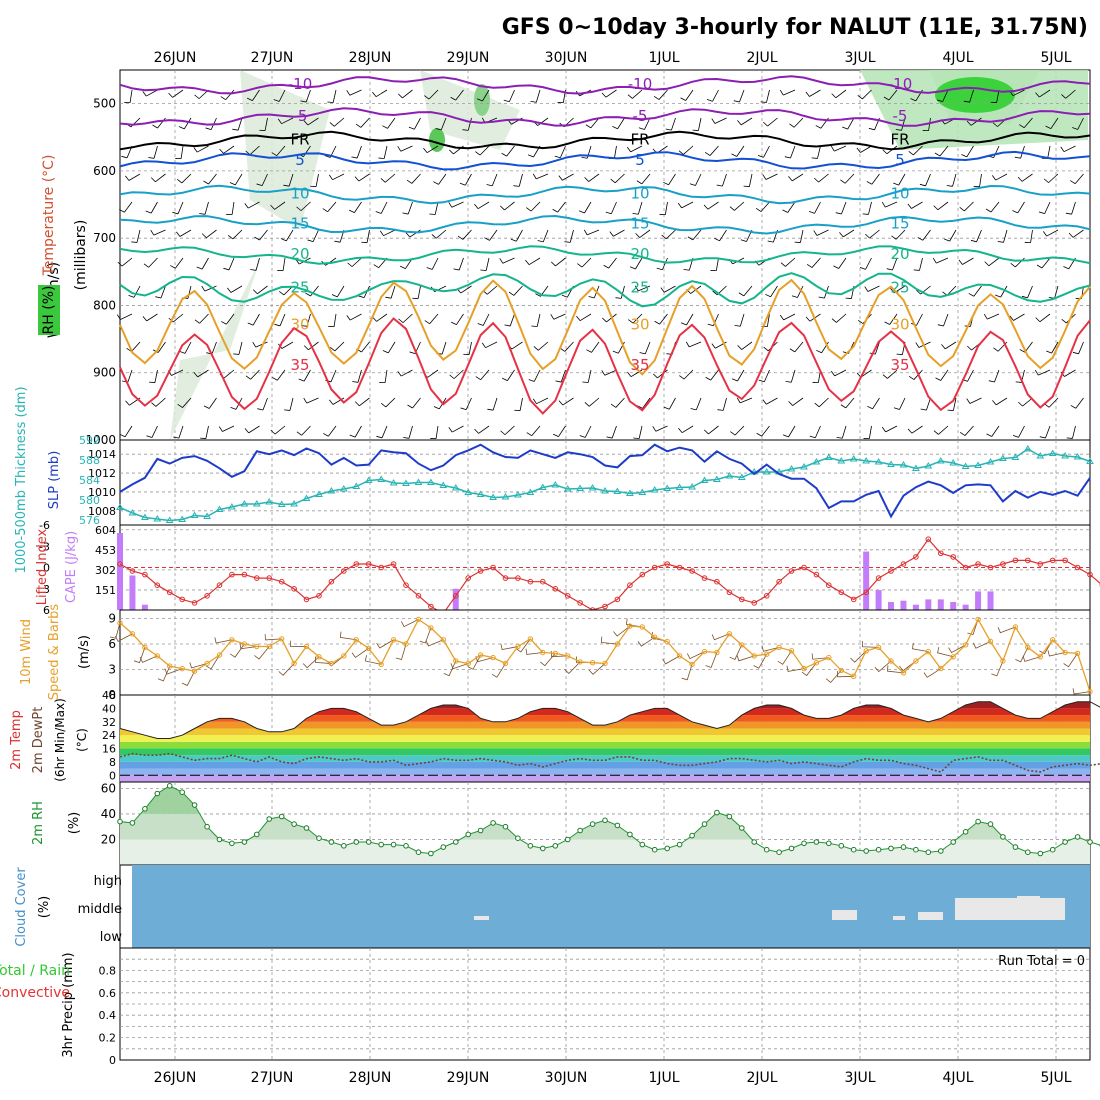 The image size is (1100, 1100). I want to click on precip-tick-label: 0, so click(112, 1060).